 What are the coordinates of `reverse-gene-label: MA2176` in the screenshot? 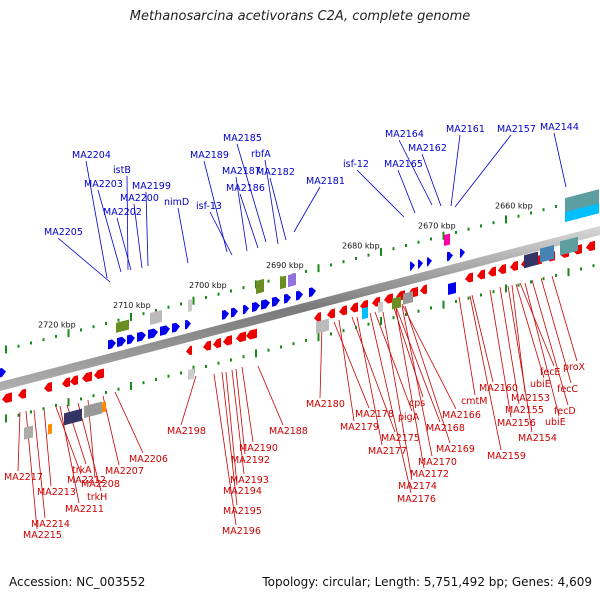 It's located at (416, 499).